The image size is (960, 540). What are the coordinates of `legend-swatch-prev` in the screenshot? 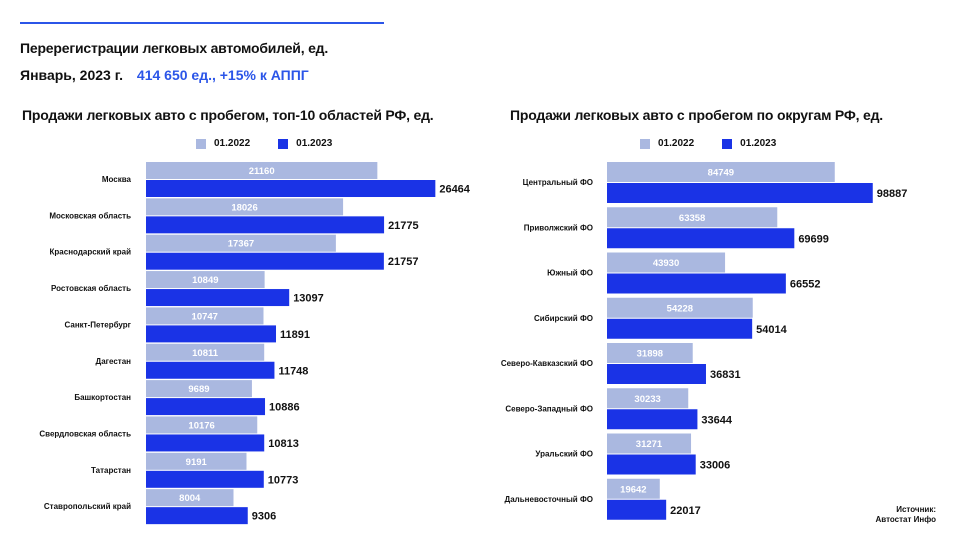 It's located at (201, 143).